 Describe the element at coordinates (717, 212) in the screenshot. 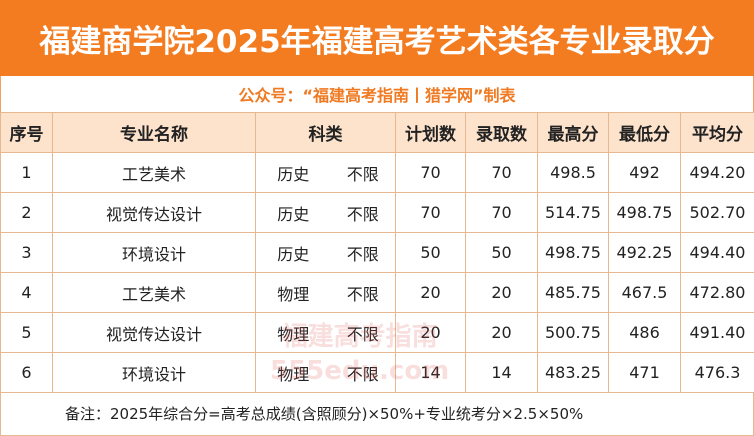

I see `cell: 502.70` at that location.